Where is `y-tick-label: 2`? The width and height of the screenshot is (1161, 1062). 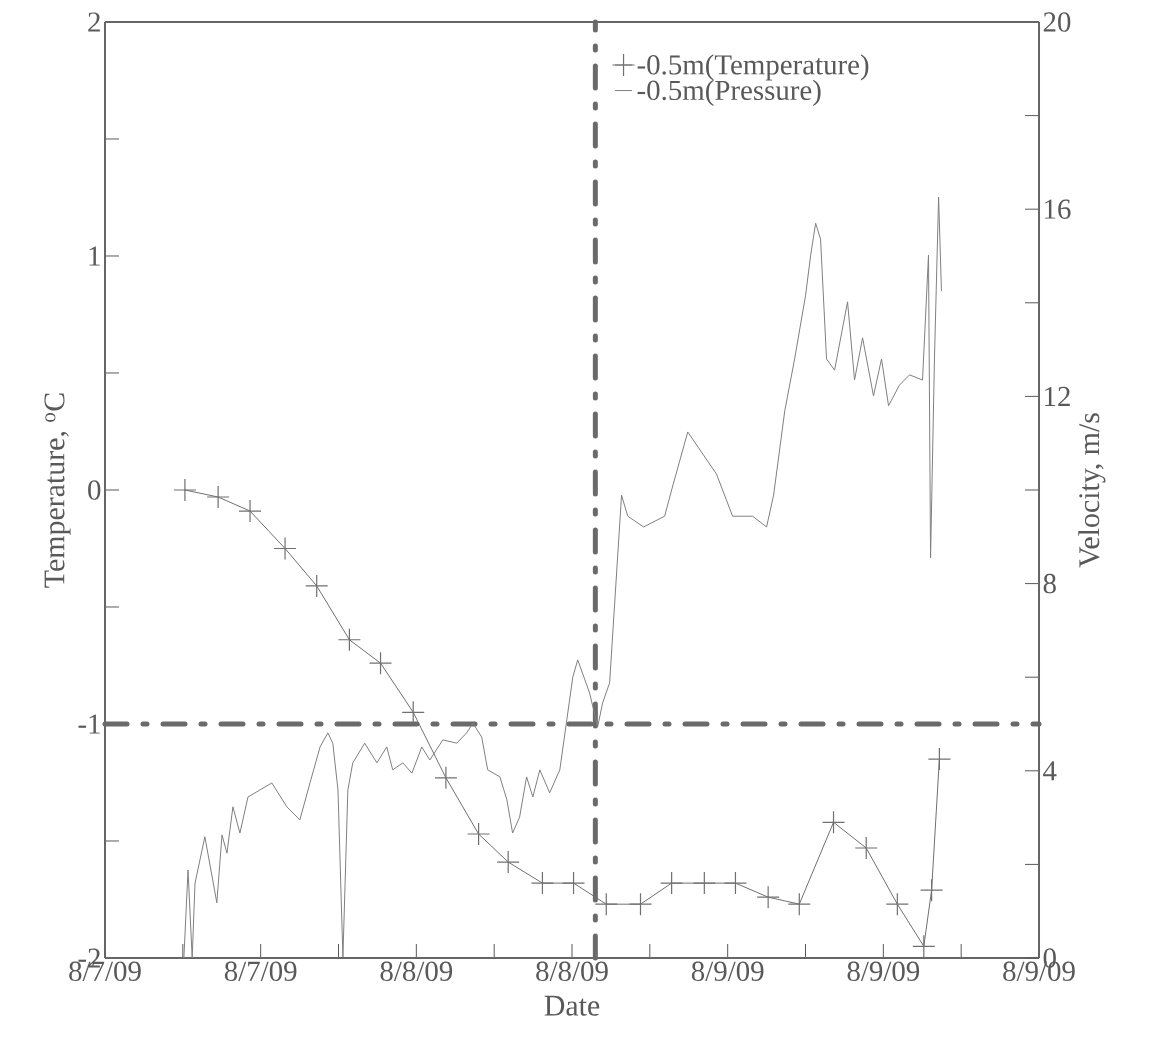 y-tick-label: 2 is located at coordinates (94, 22).